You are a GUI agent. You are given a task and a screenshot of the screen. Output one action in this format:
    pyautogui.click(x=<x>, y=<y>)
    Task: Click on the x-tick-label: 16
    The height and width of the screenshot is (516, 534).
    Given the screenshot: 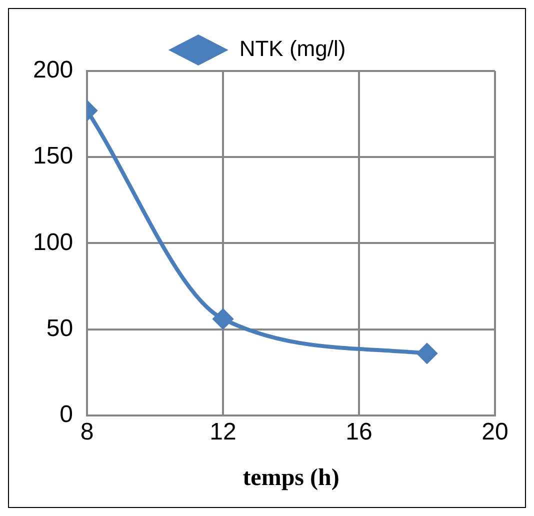 What is the action you would take?
    pyautogui.click(x=359, y=432)
    